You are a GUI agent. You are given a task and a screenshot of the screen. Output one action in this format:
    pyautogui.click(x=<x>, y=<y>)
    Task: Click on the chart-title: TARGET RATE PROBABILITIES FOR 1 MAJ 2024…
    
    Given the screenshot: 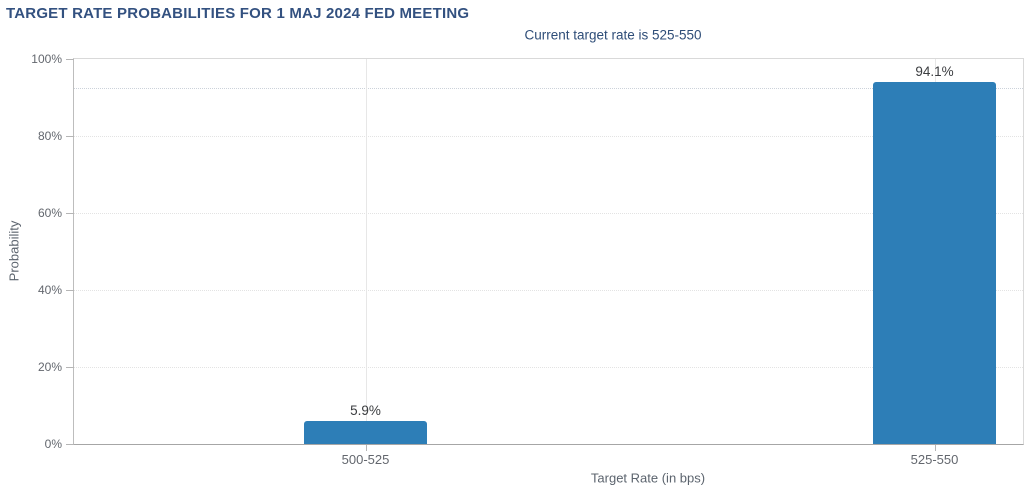 What is the action you would take?
    pyautogui.click(x=238, y=13)
    